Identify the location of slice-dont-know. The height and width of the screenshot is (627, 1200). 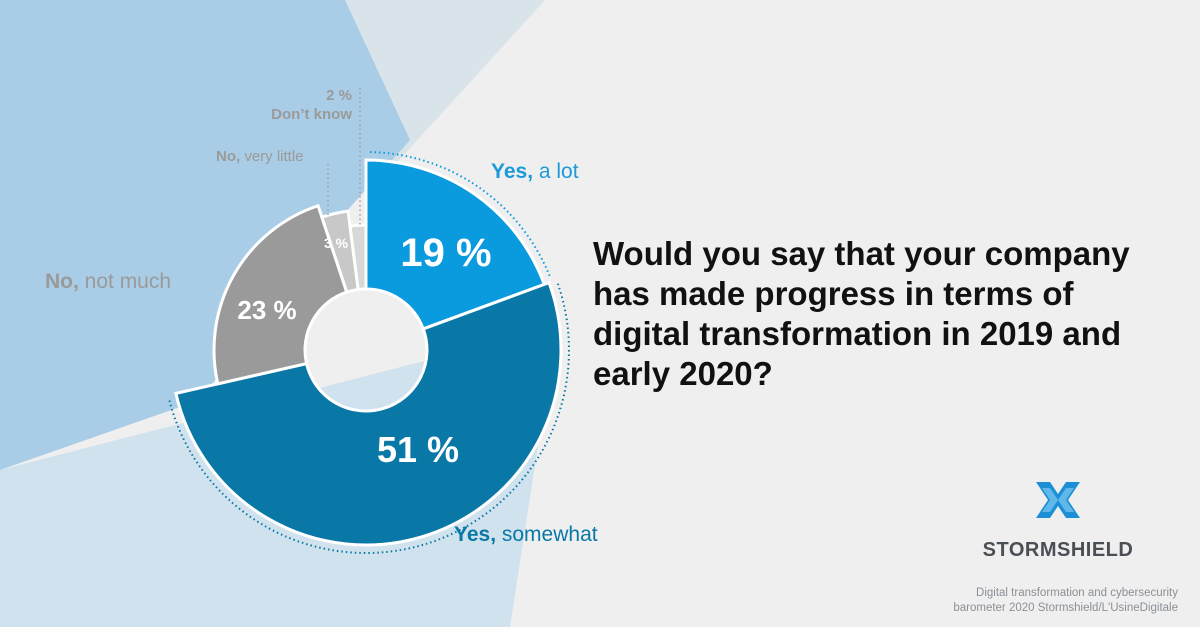
(358, 257).